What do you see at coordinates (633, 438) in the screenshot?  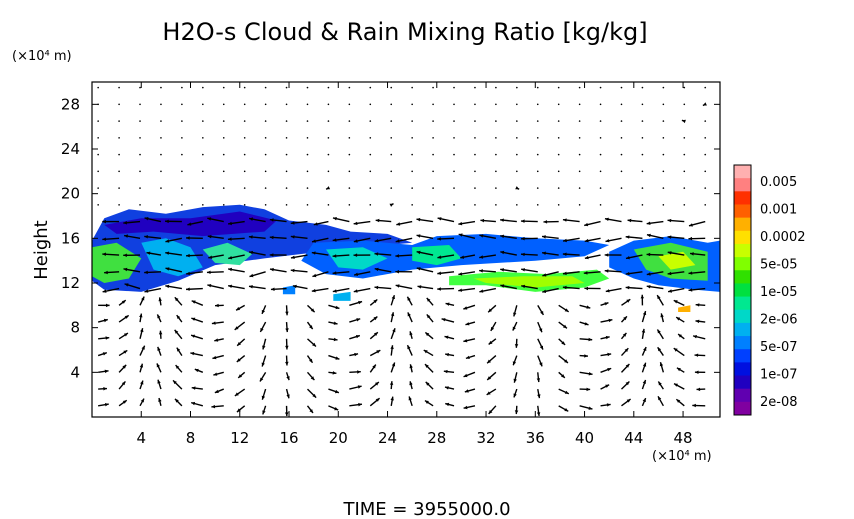 I see `x-tick-label: 44` at bounding box center [633, 438].